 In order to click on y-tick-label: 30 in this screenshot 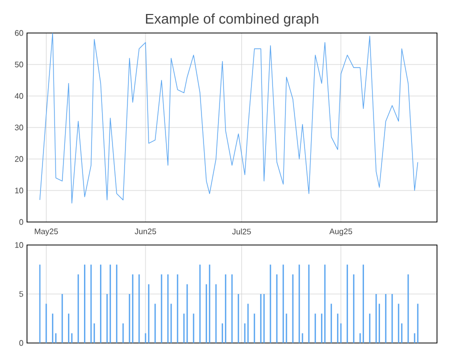, I will do `click(19, 127)`.